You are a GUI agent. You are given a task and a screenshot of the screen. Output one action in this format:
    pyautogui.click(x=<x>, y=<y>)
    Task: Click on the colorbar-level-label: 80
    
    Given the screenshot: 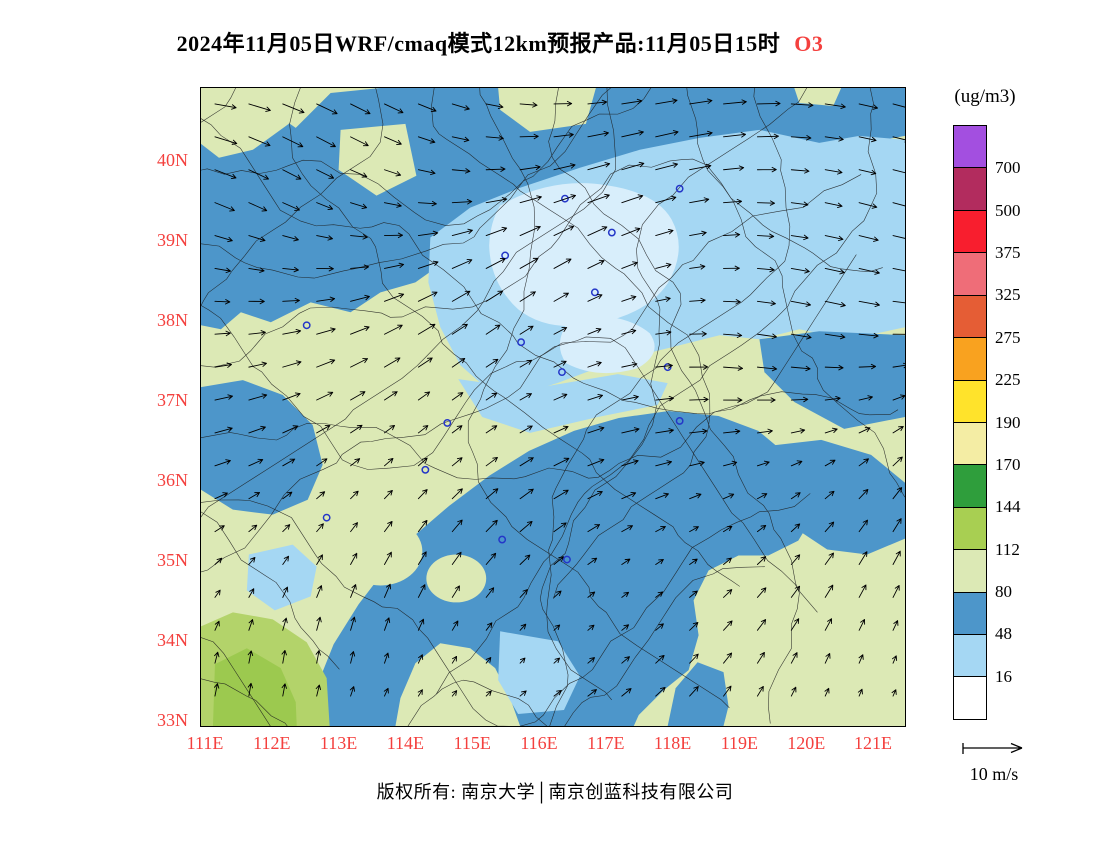 What is the action you would take?
    pyautogui.click(x=1003, y=591)
    